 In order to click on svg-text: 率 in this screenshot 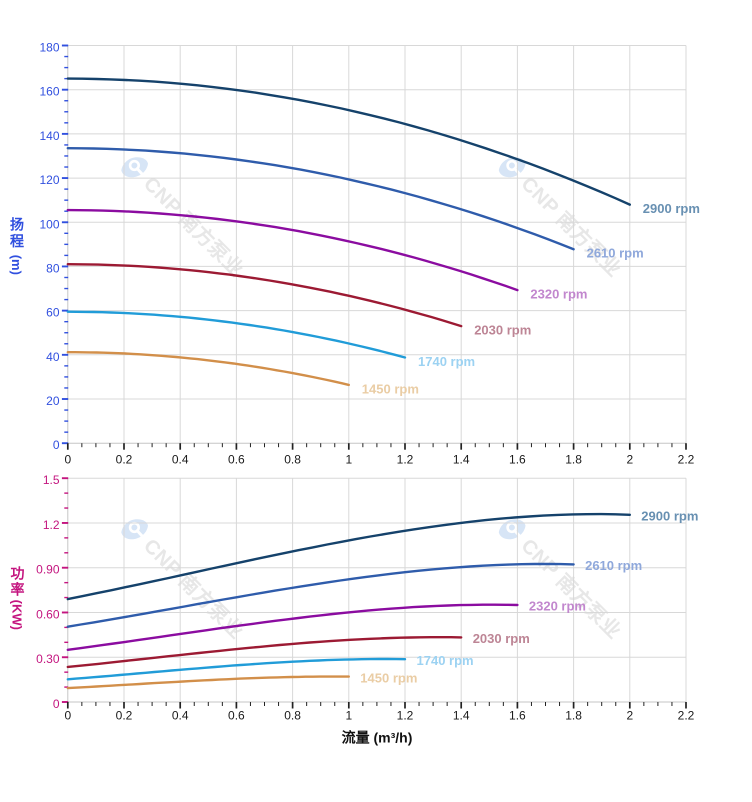, I will do `click(18, 590)`.